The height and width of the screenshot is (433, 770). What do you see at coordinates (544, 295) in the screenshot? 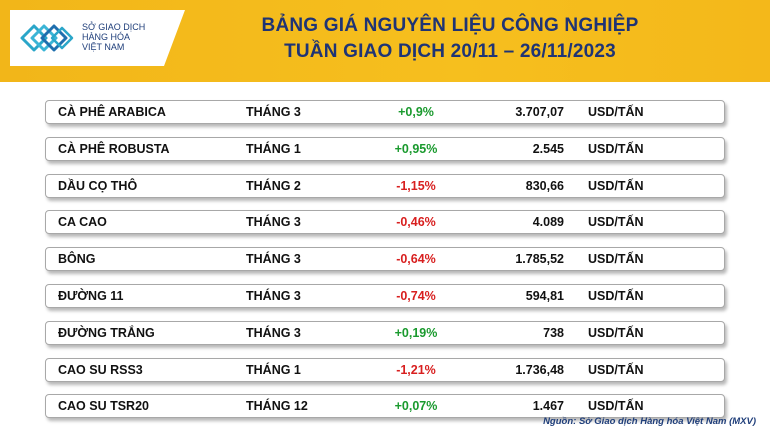
I see `price-value: 594,81` at bounding box center [544, 295].